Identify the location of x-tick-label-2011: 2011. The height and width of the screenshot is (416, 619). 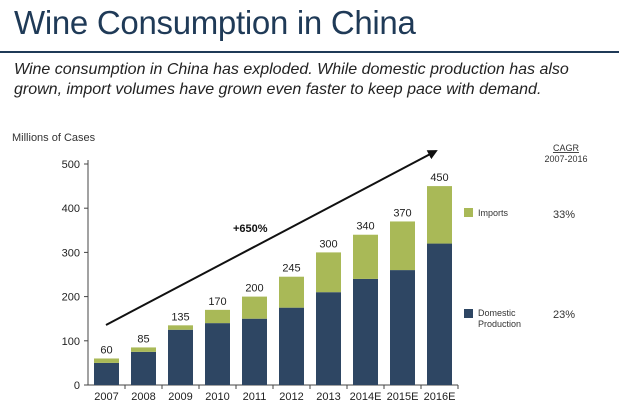
(255, 397).